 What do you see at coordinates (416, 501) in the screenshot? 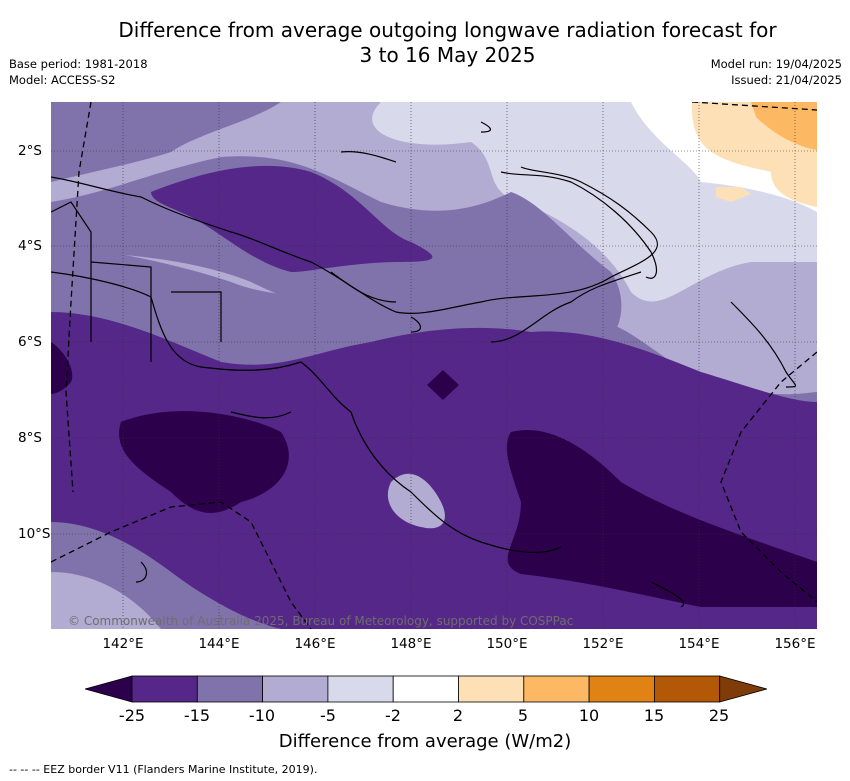
I see `contour-island-light` at bounding box center [416, 501].